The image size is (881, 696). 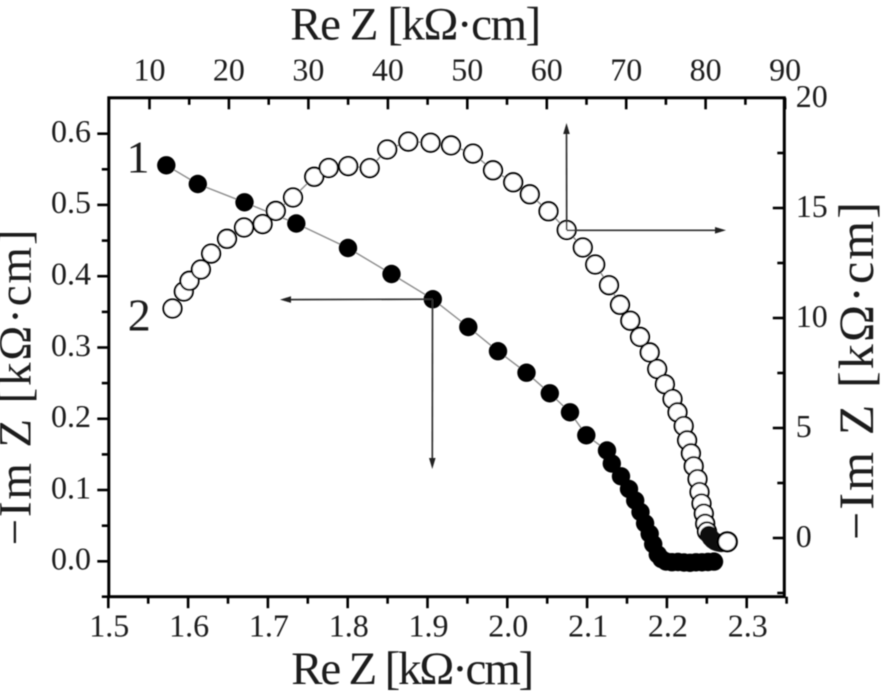 What do you see at coordinates (804, 536) in the screenshot?
I see `svg-text: 0` at bounding box center [804, 536].